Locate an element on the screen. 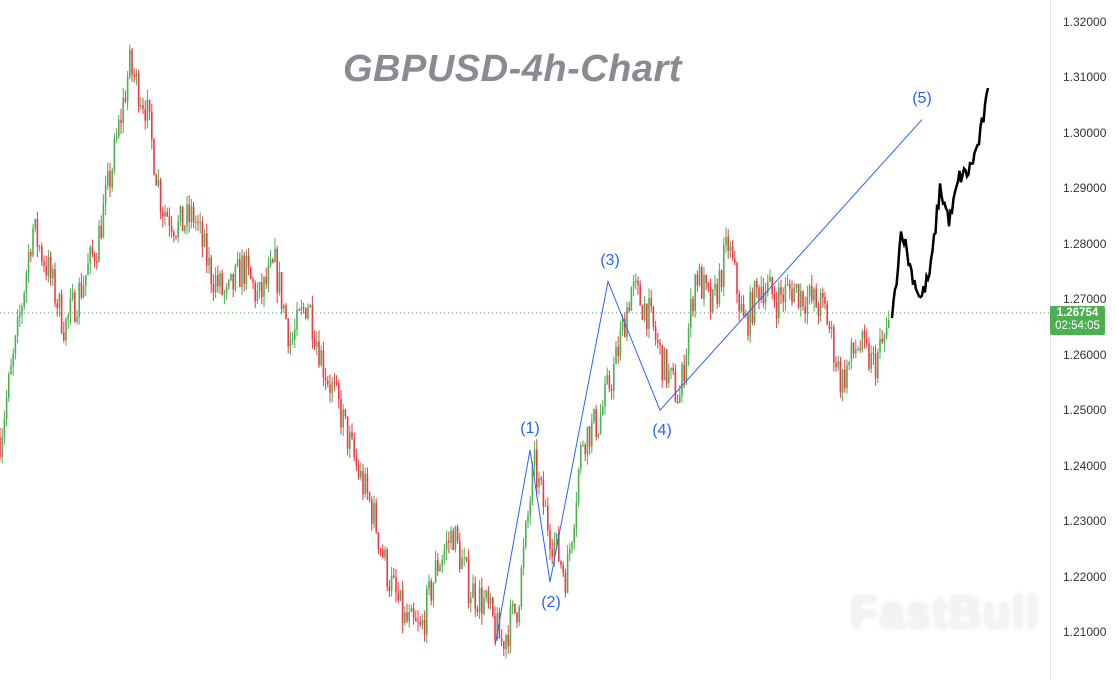 Image resolution: width=1115 pixels, height=680 pixels. y-tick-label: 1.30000 is located at coordinates (1085, 132).